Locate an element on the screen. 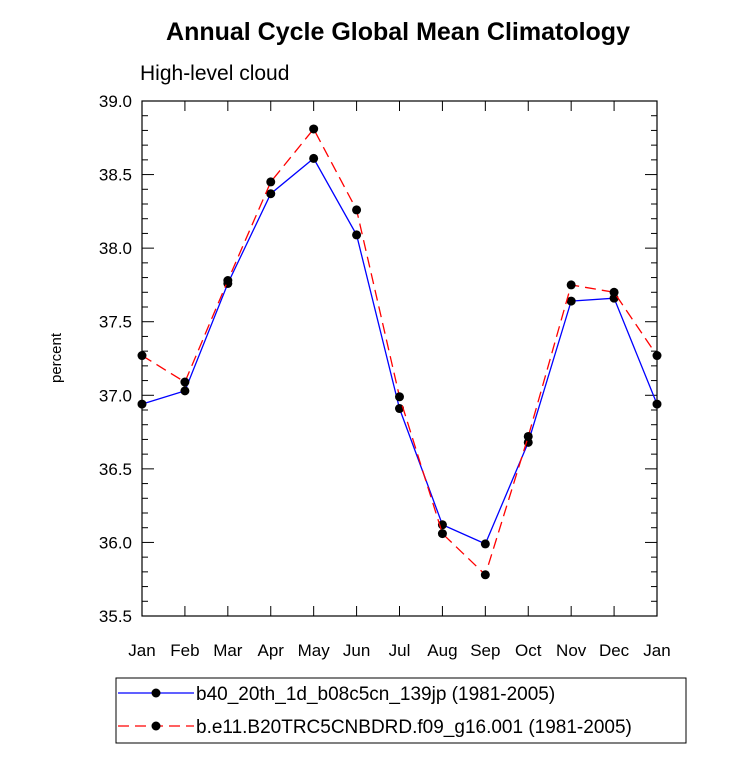 Image resolution: width=733 pixels, height=766 pixels. y-tick-label: 38.5 is located at coordinates (115, 175).